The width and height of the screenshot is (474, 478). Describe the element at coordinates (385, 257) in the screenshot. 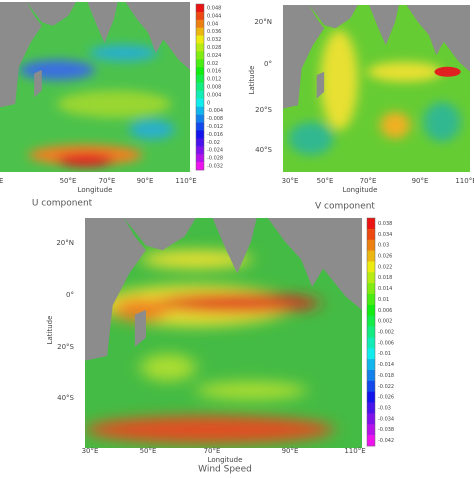

I see `colorbar-label: 0.026` at that location.